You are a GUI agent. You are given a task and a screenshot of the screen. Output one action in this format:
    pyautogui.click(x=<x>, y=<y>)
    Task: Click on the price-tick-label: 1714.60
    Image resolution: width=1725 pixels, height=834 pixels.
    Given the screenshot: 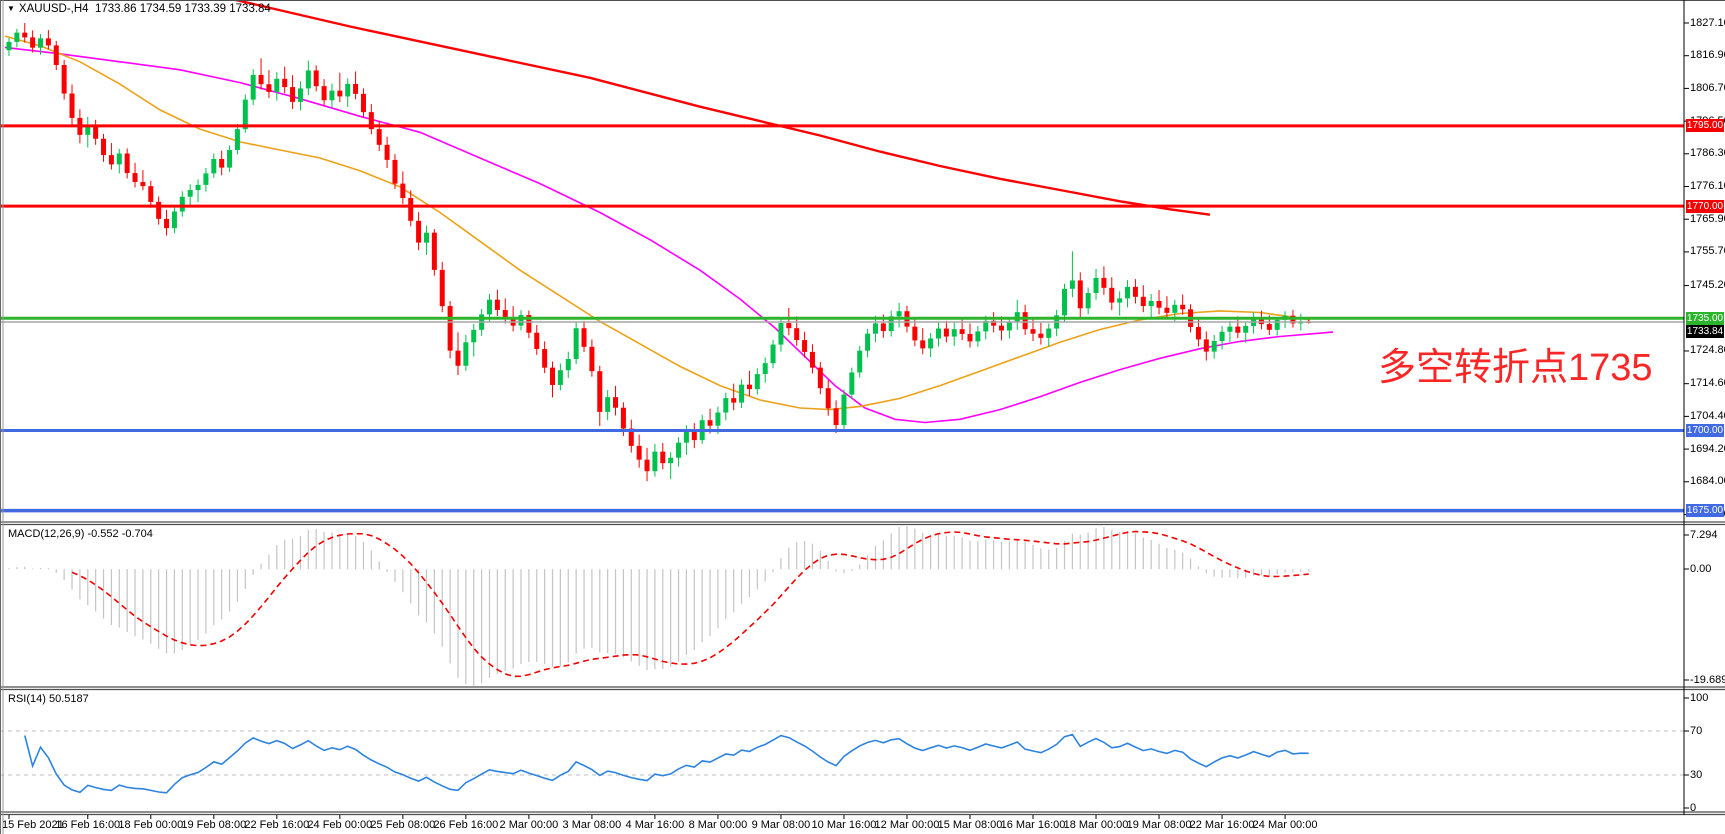 What is the action you would take?
    pyautogui.click(x=1707, y=383)
    